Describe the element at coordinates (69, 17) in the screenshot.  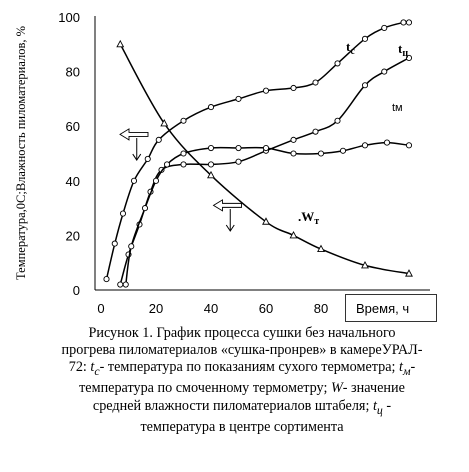
I see `y-tick-label: 100` at that location.